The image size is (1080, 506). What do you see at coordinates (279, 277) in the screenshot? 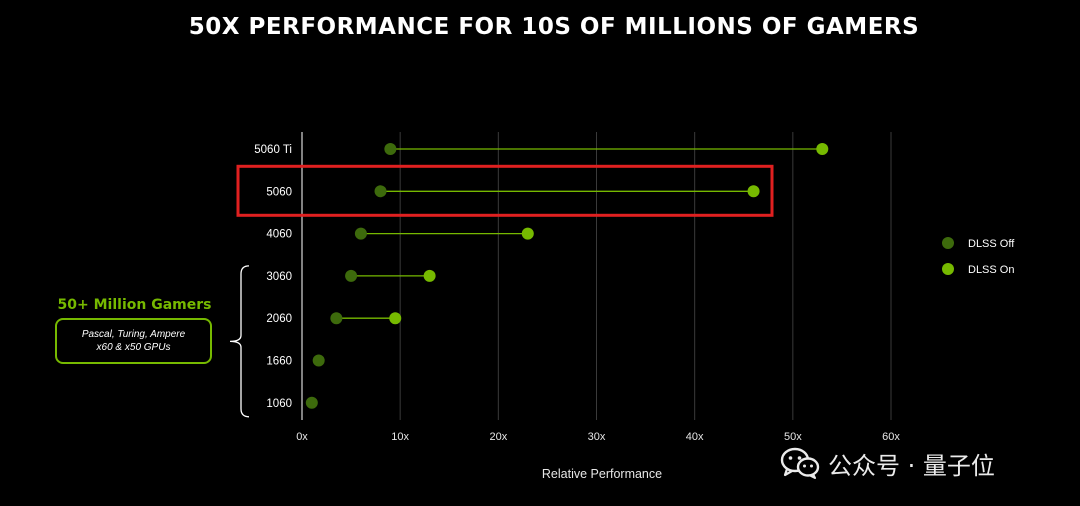
I see `category-label: 3060` at bounding box center [279, 277].